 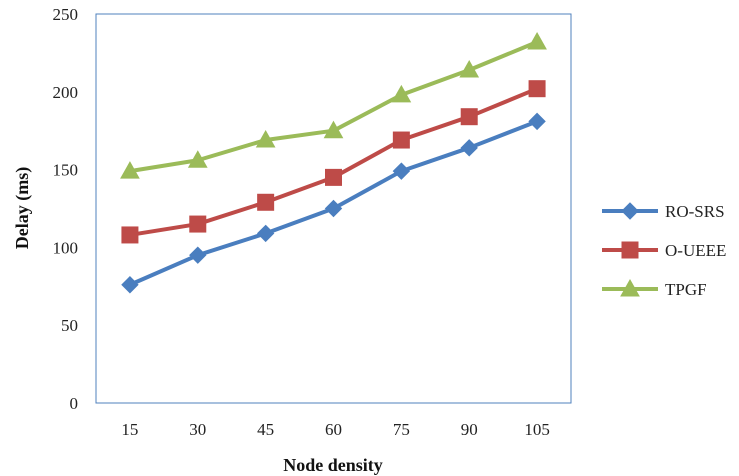 I want to click on y-tick-label: 100, so click(x=66, y=247).